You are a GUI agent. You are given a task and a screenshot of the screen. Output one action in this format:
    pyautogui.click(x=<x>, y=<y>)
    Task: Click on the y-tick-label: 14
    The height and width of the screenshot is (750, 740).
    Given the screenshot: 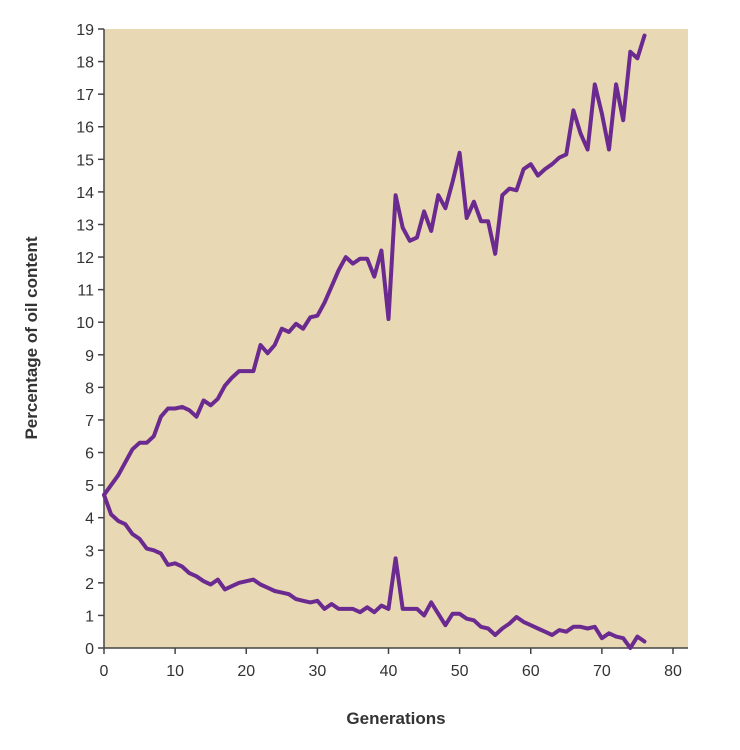 What is the action you would take?
    pyautogui.click(x=85, y=193)
    